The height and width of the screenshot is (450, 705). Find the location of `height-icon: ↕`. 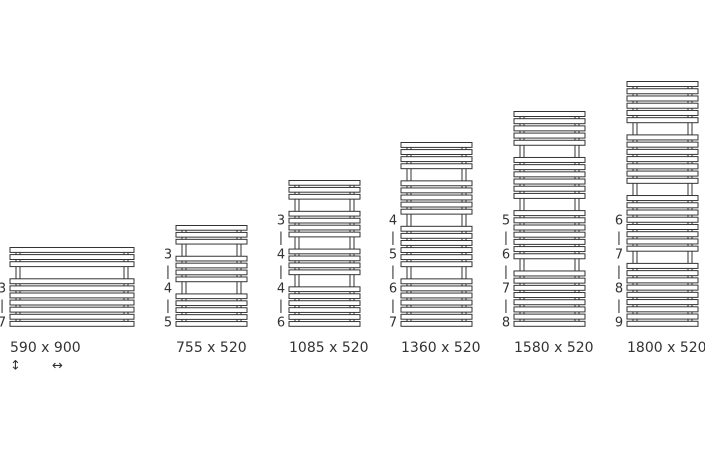

height-icon: ↕ is located at coordinates (15, 366).